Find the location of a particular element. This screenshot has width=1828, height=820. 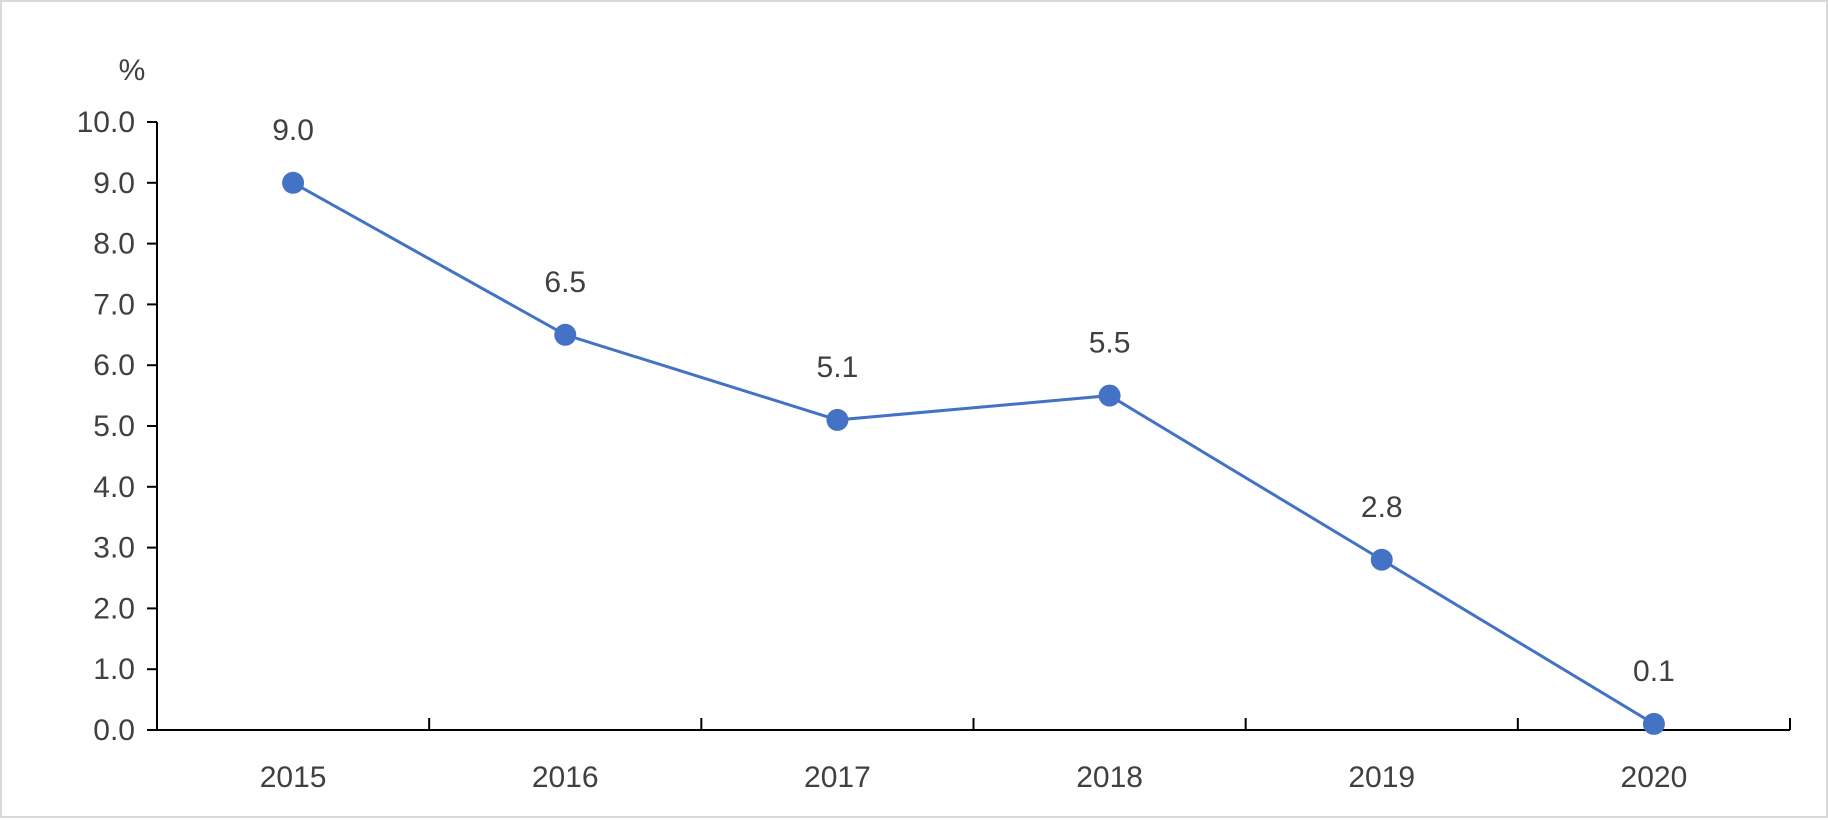

y-tick-label: 0.0 is located at coordinates (114, 730).